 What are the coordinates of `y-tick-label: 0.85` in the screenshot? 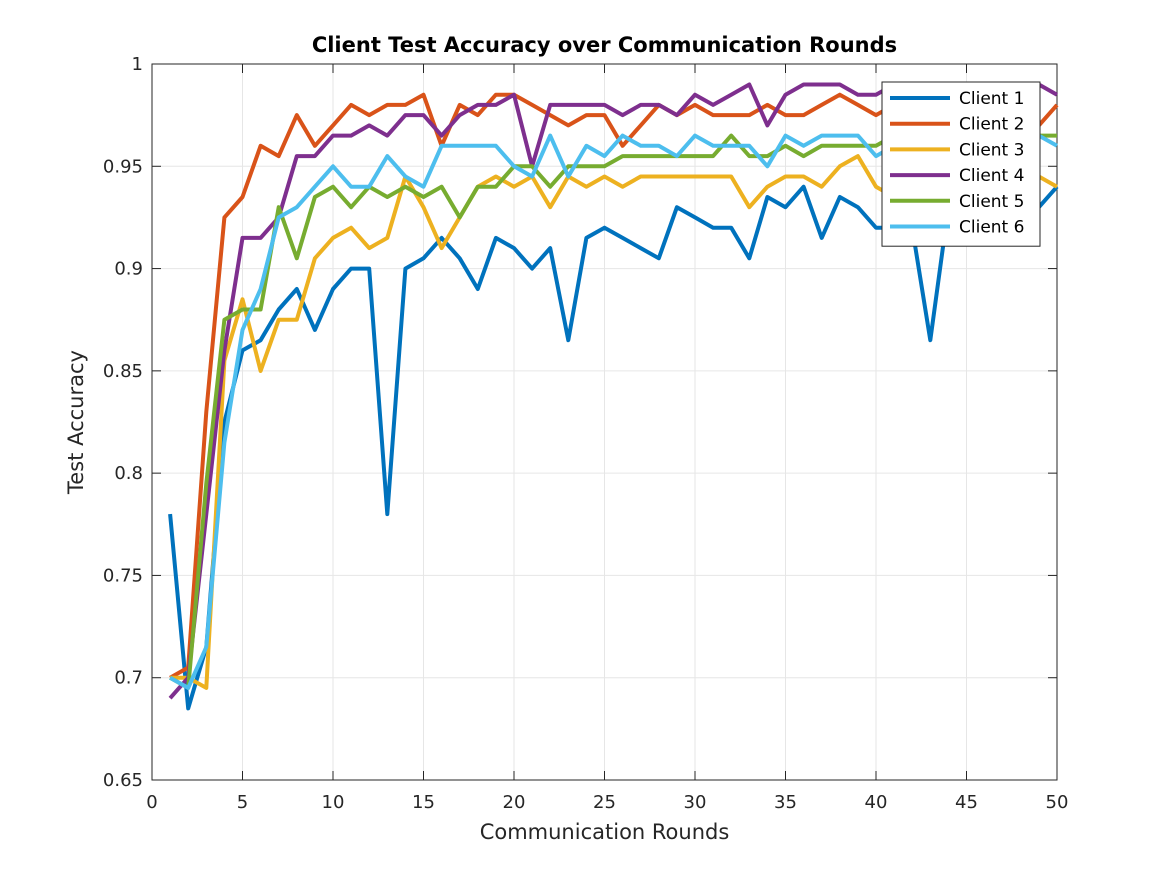 It's located at (123, 371).